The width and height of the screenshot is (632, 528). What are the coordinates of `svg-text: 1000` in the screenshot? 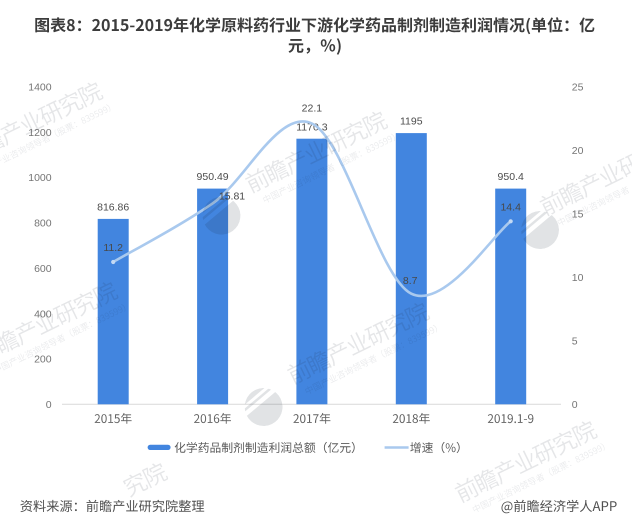 It's located at (40, 178).